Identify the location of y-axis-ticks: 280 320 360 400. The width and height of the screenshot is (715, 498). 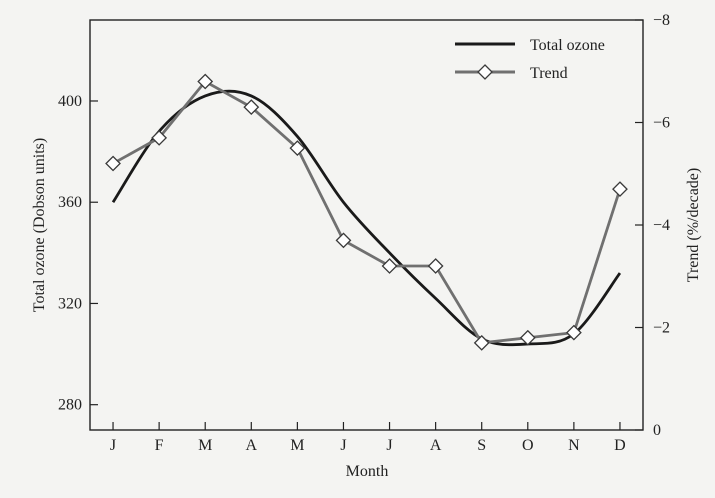
(78, 253).